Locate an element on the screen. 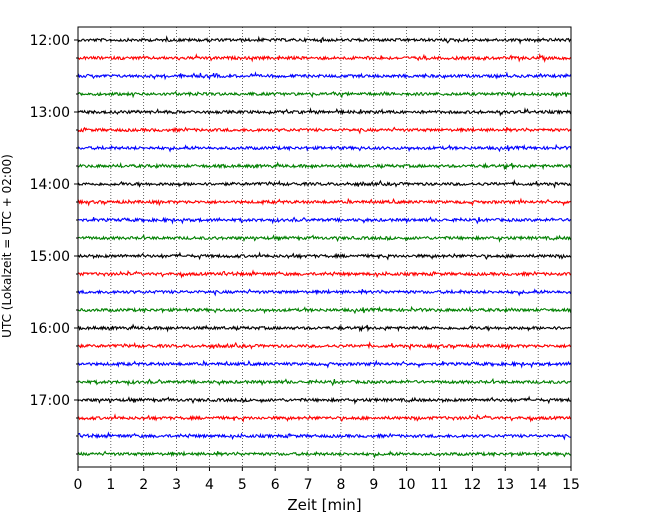 The width and height of the screenshot is (650, 525). x-axis-title: Zeit [min] is located at coordinates (324, 505).